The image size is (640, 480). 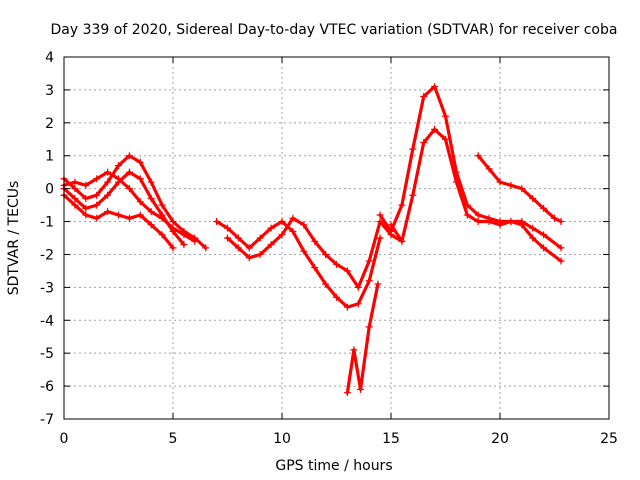 What do you see at coordinates (362, 338) in the screenshot?
I see `series-sat-g` at bounding box center [362, 338].